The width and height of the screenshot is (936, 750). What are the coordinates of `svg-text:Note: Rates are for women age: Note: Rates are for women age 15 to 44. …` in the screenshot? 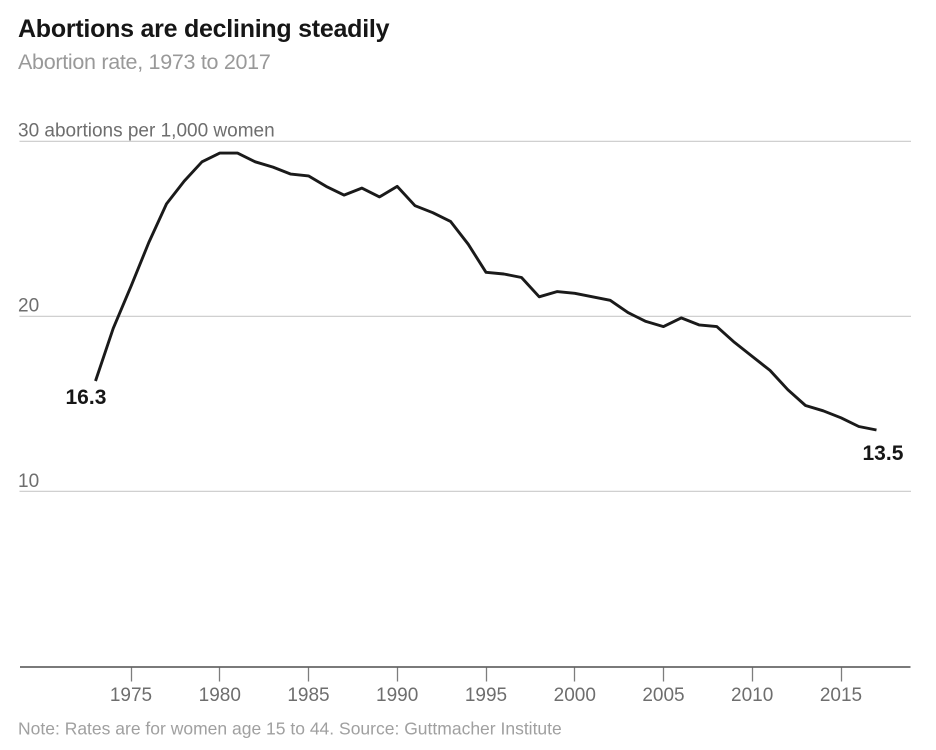 It's located at (290, 729).